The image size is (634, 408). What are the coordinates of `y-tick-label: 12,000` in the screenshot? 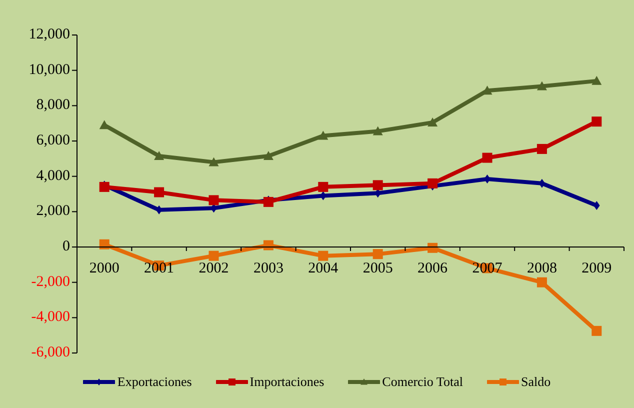 It's located at (49, 34).